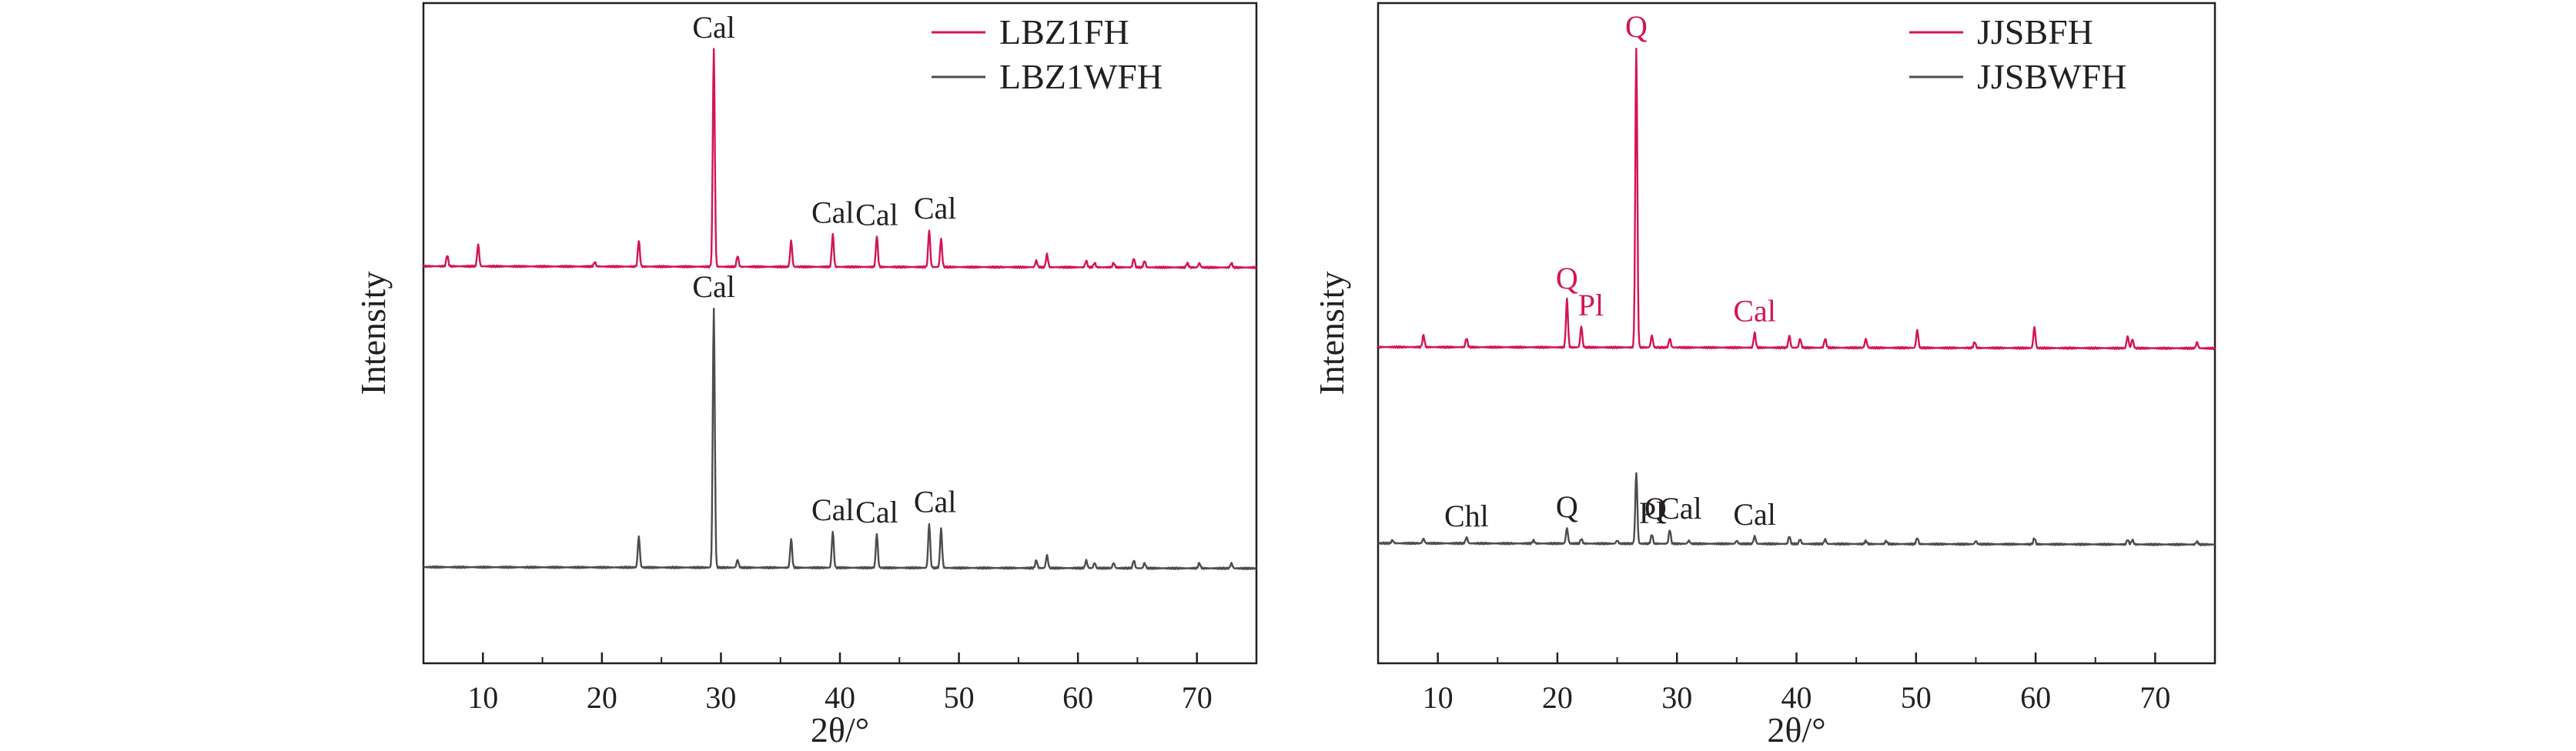 This screenshot has width=2576, height=751. I want to click on legend-label: JJSBFH, so click(2035, 32).